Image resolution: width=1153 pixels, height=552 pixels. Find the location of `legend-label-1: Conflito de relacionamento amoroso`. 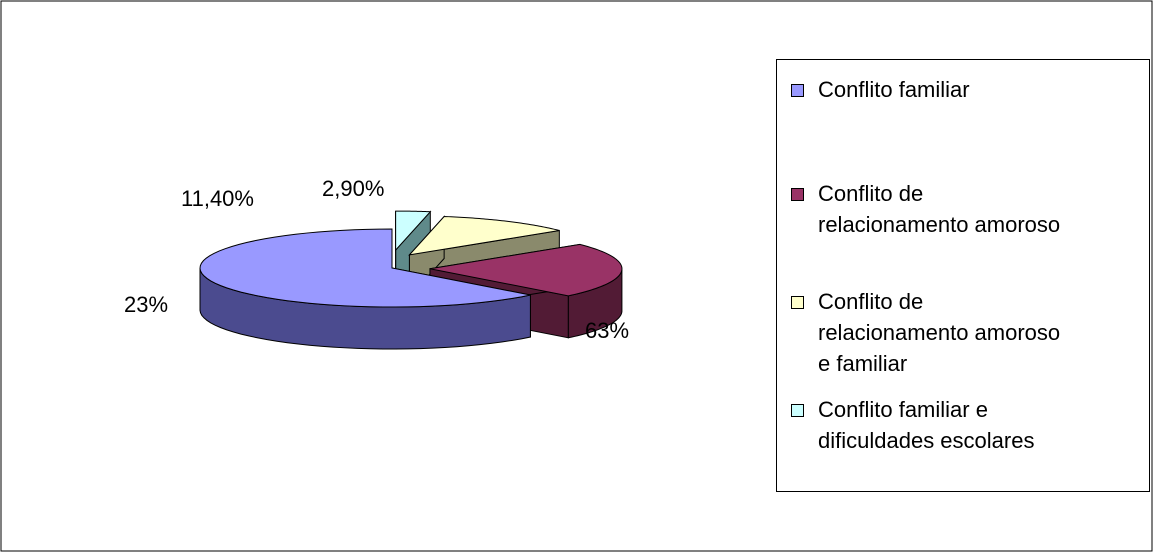

legend-label-1: Conflito de relacionamento amoroso is located at coordinates (939, 209).